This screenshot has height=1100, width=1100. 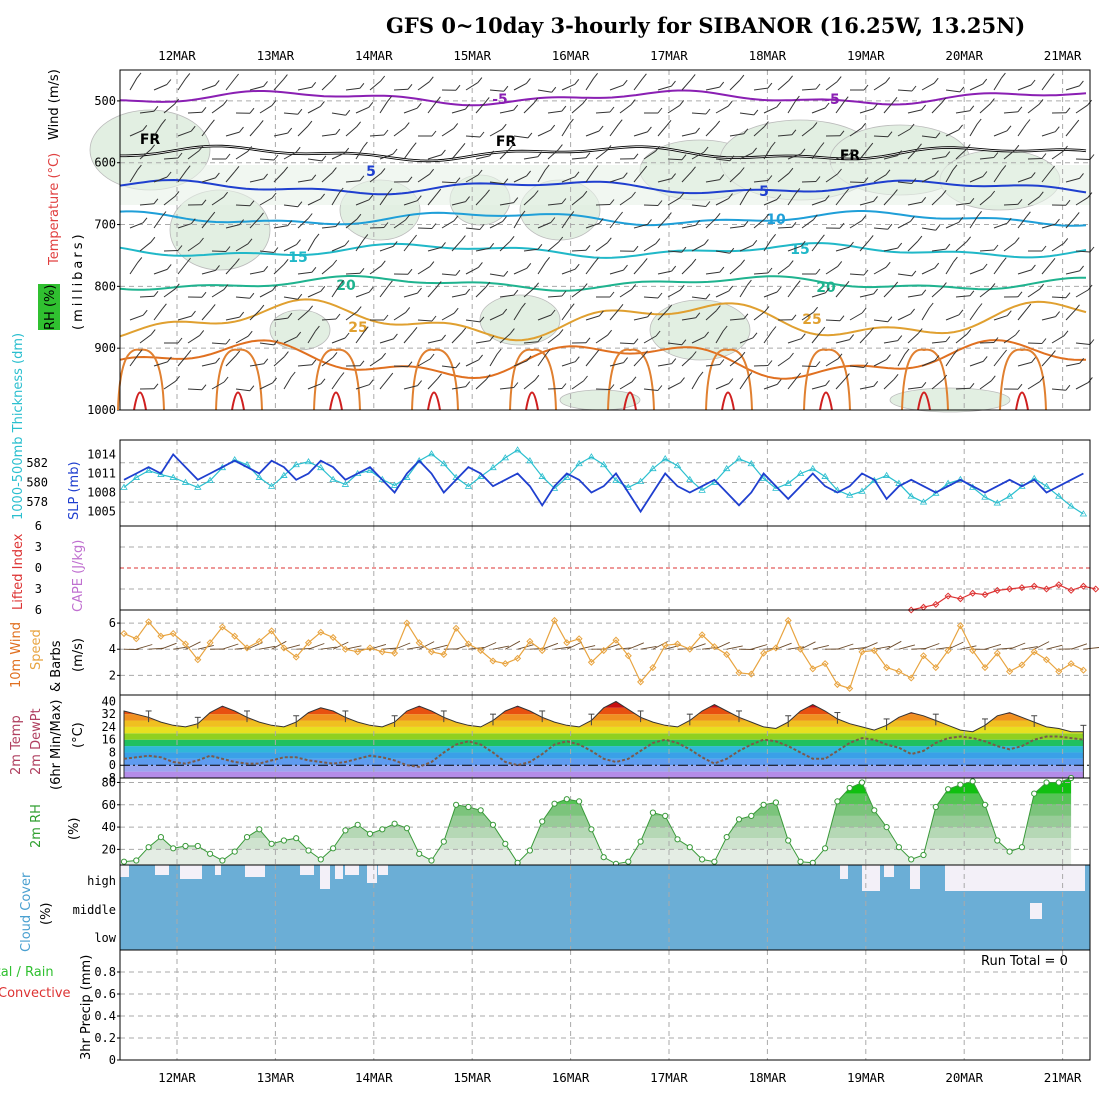 I want to click on lifted-index-label: Lifted Index, so click(x=18, y=571).